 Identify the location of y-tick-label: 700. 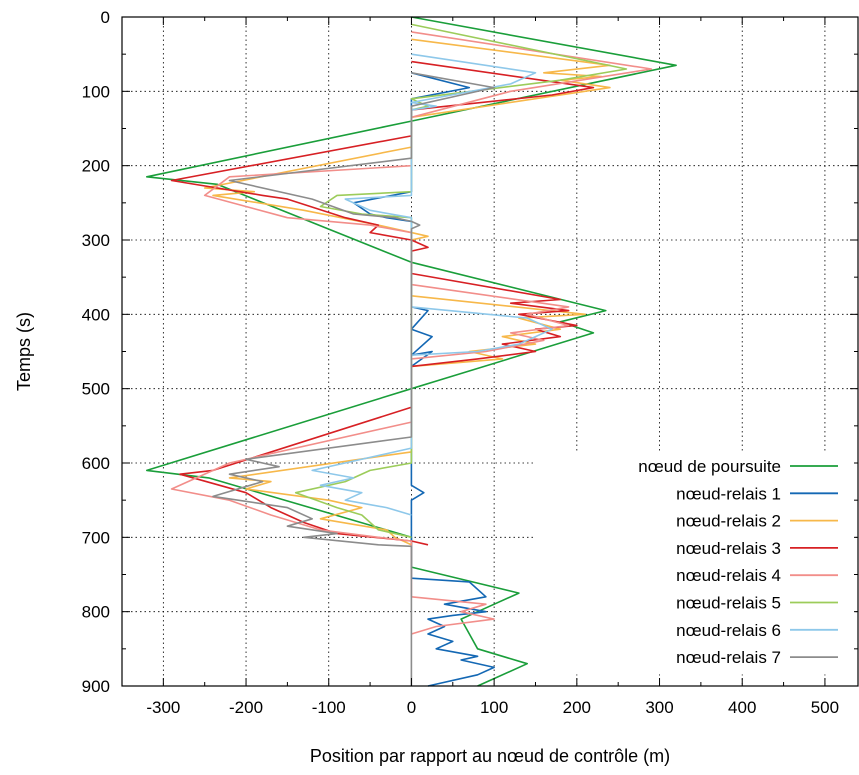
(96, 537).